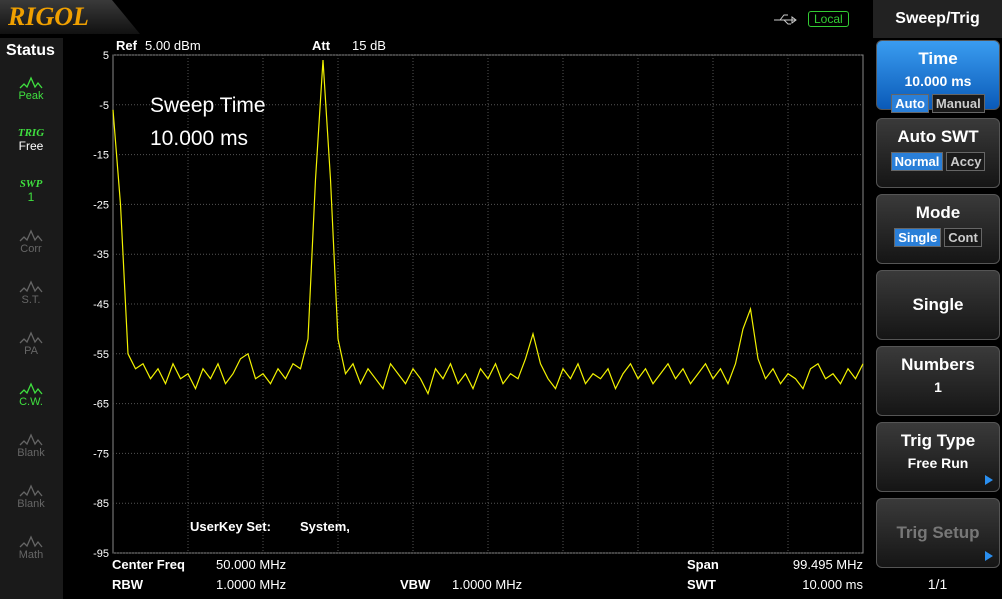 The image size is (1002, 599). Describe the element at coordinates (199, 138) in the screenshot. I see `overlay-value: 10.000 ms` at that location.